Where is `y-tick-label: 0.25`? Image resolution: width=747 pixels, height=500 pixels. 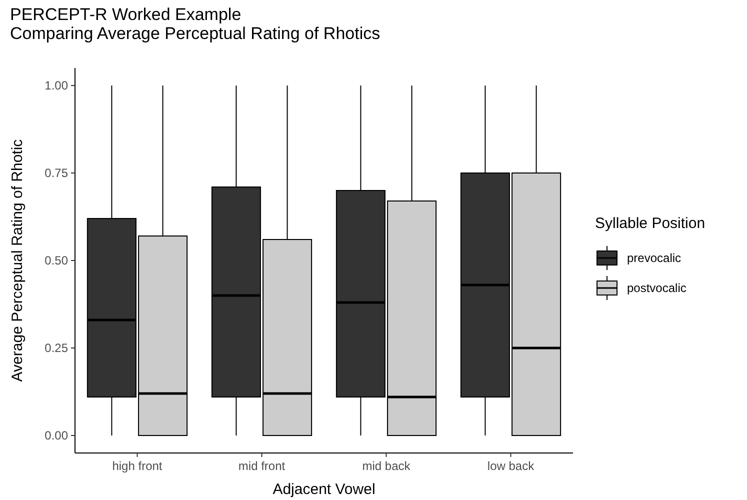
y-tick-label: 0.25 is located at coordinates (56, 348).